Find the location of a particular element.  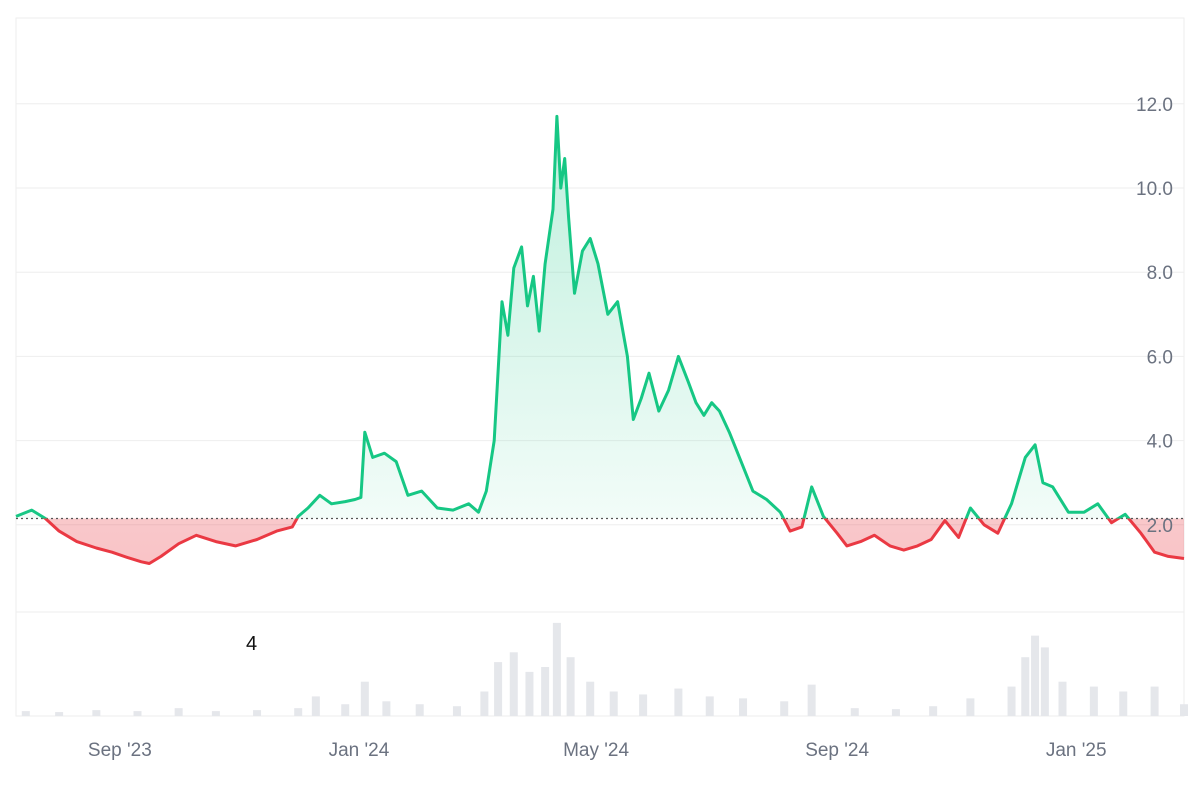

price-line-down is located at coordinates (613, 541).